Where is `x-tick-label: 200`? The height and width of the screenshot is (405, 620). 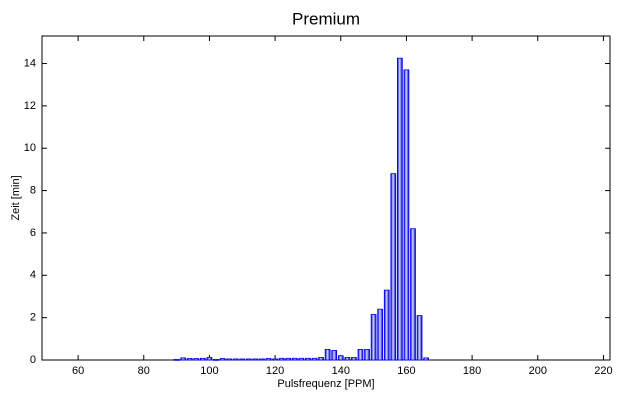 x-tick-label: 200 is located at coordinates (538, 371).